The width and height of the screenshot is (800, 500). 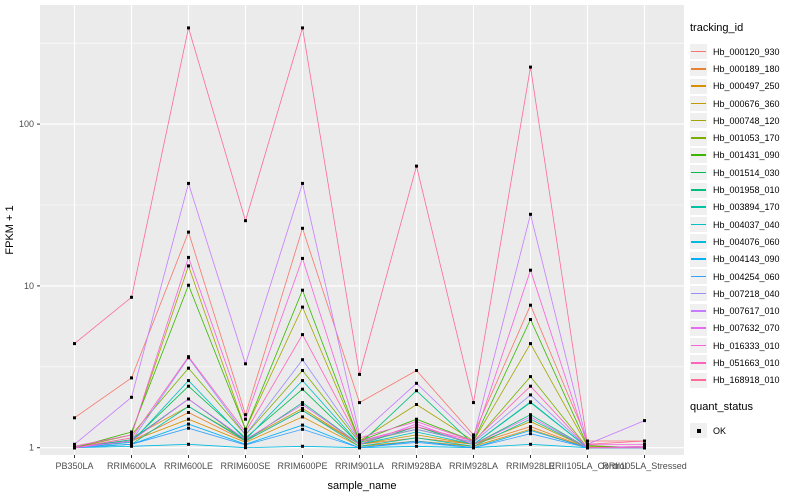 I want to click on legend-entry-Hb_004076_060: Hb_004076_060, so click(x=744, y=241).